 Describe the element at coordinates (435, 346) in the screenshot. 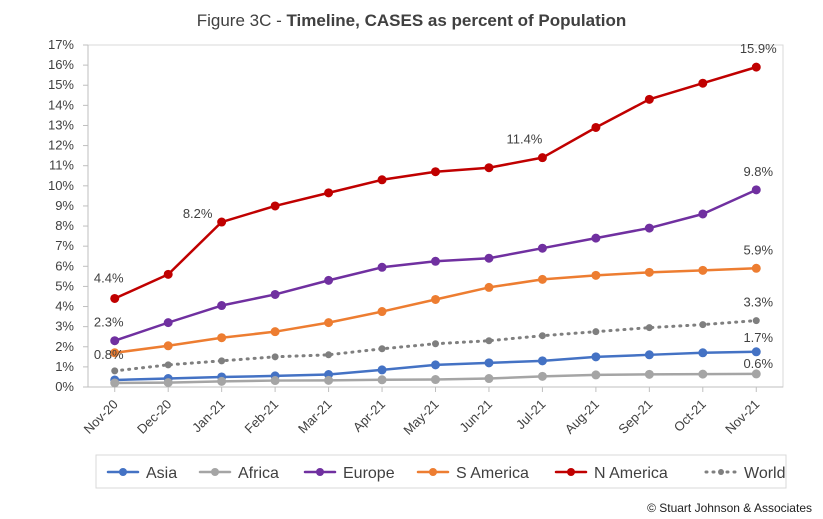

I see `series-world` at that location.